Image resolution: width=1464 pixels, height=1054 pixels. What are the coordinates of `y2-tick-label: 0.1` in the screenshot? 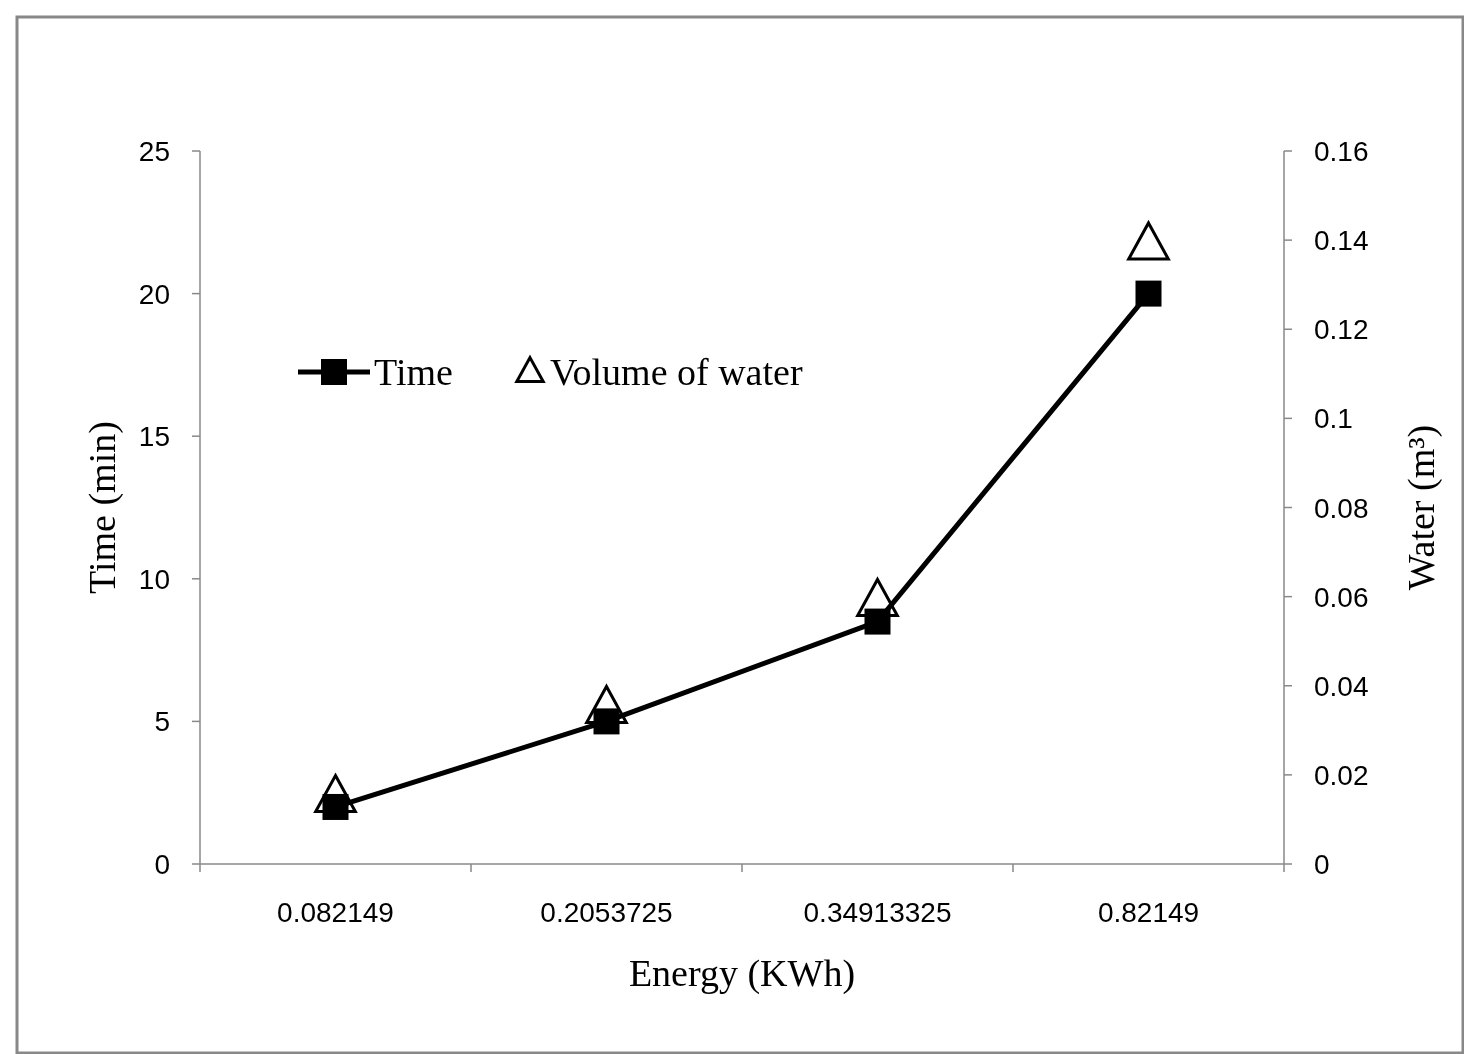 It's located at (1333, 419).